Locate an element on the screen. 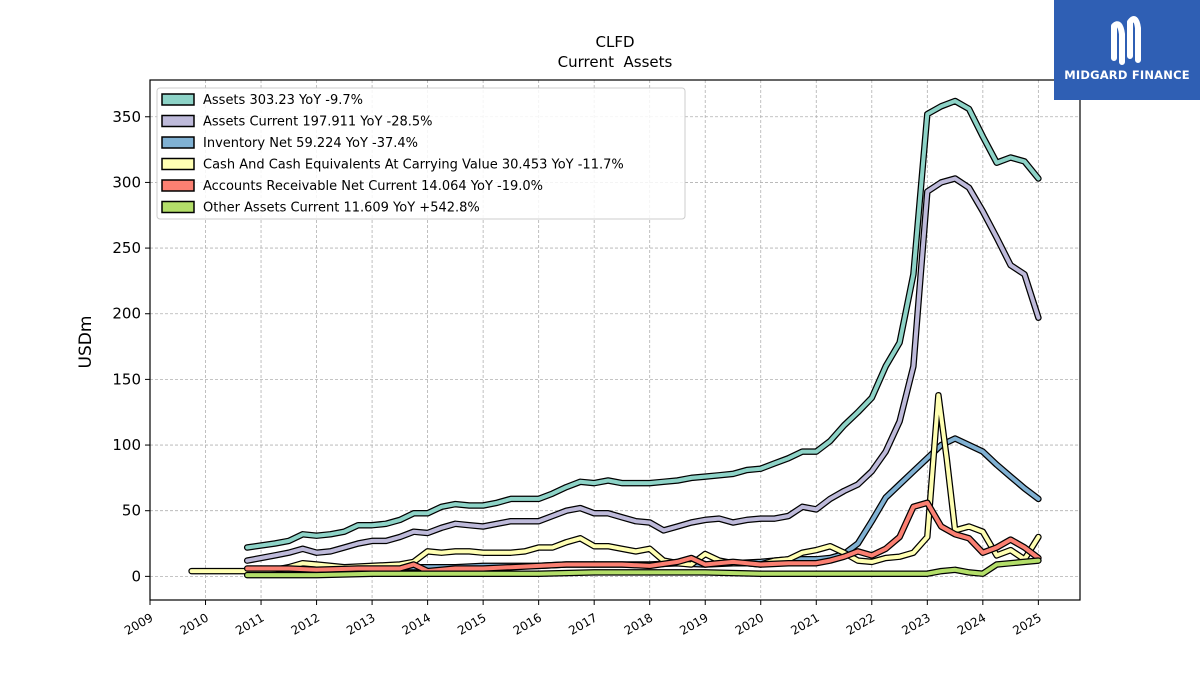  y-tick-label: 300 is located at coordinates (126, 182).